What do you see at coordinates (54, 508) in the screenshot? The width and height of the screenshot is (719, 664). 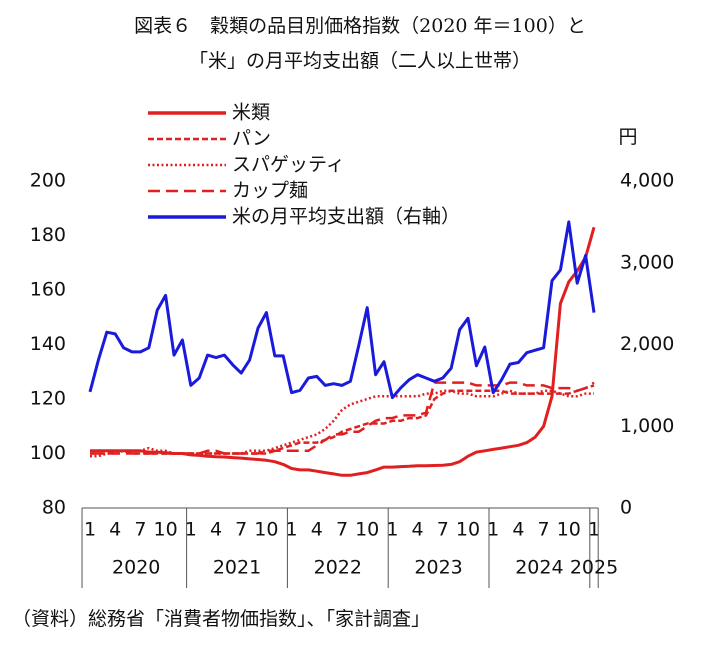 I see `y-tick-label: 80` at bounding box center [54, 508].